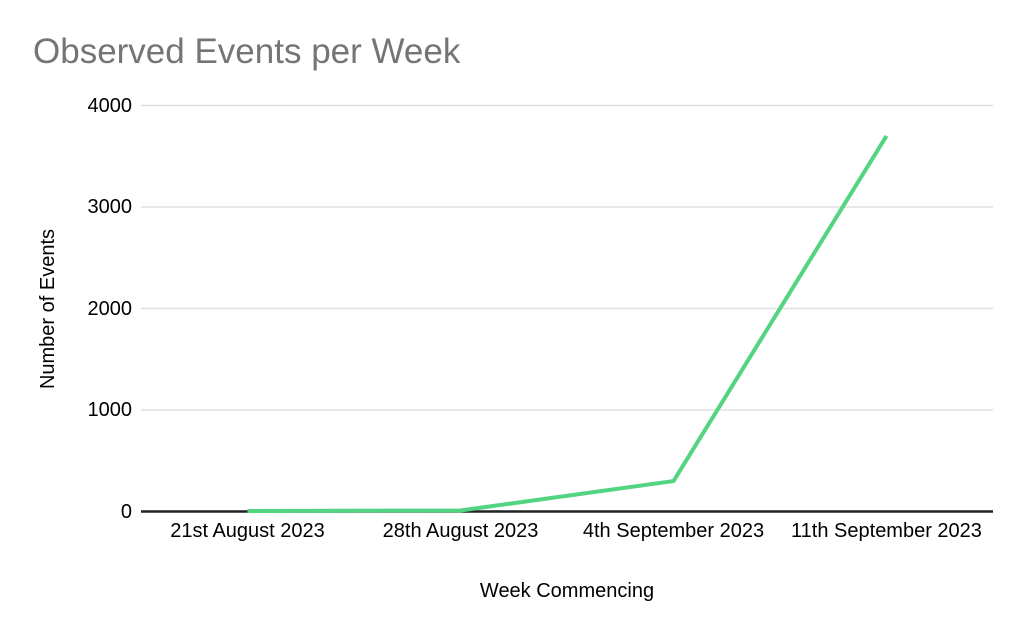  I want to click on chart-title: Observed Events per Week, so click(247, 51).